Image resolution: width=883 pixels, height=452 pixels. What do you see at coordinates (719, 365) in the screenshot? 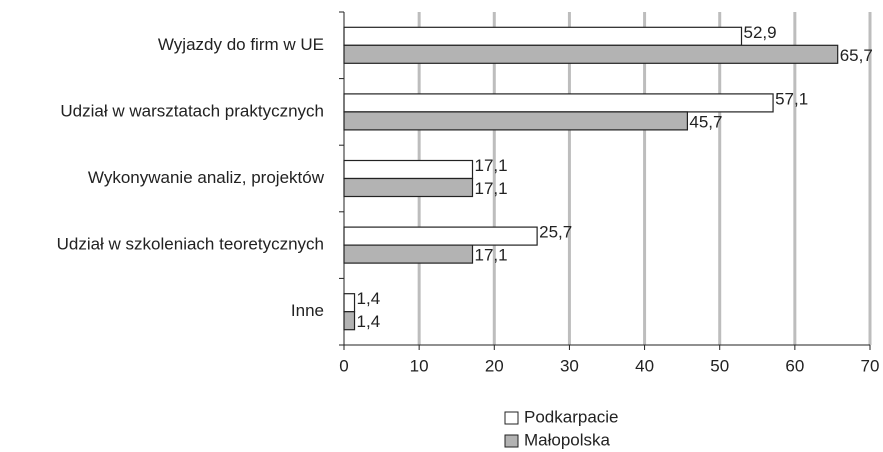
I see `x-tick-label: 50` at bounding box center [719, 365].